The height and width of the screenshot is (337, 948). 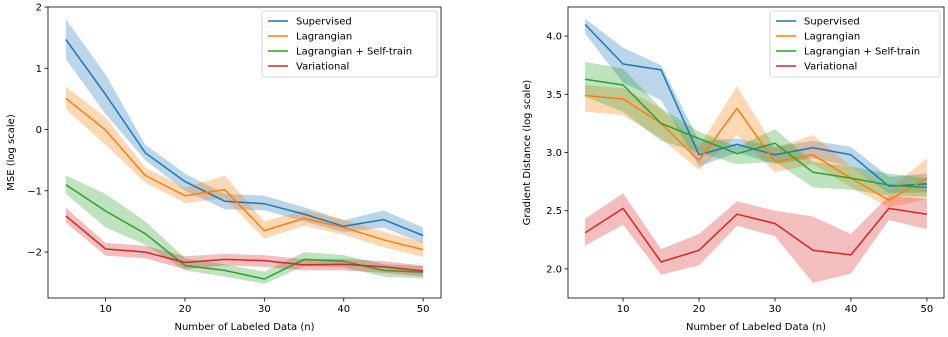 I want to click on y-tick-label: 3.0, so click(x=554, y=153).